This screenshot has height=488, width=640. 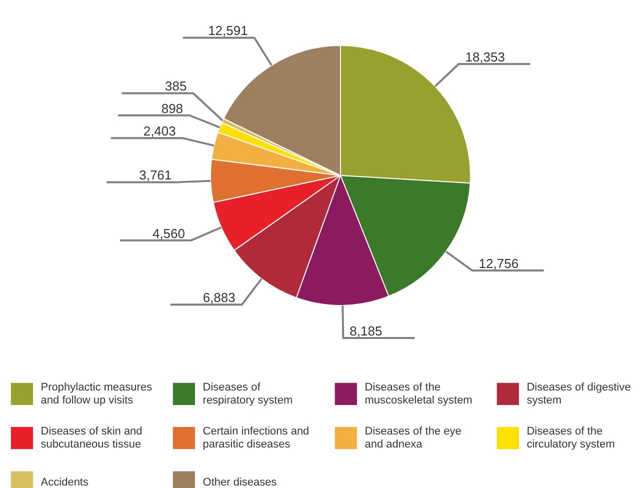 What do you see at coordinates (155, 175) in the screenshot?
I see `data-label: 3,761` at bounding box center [155, 175].